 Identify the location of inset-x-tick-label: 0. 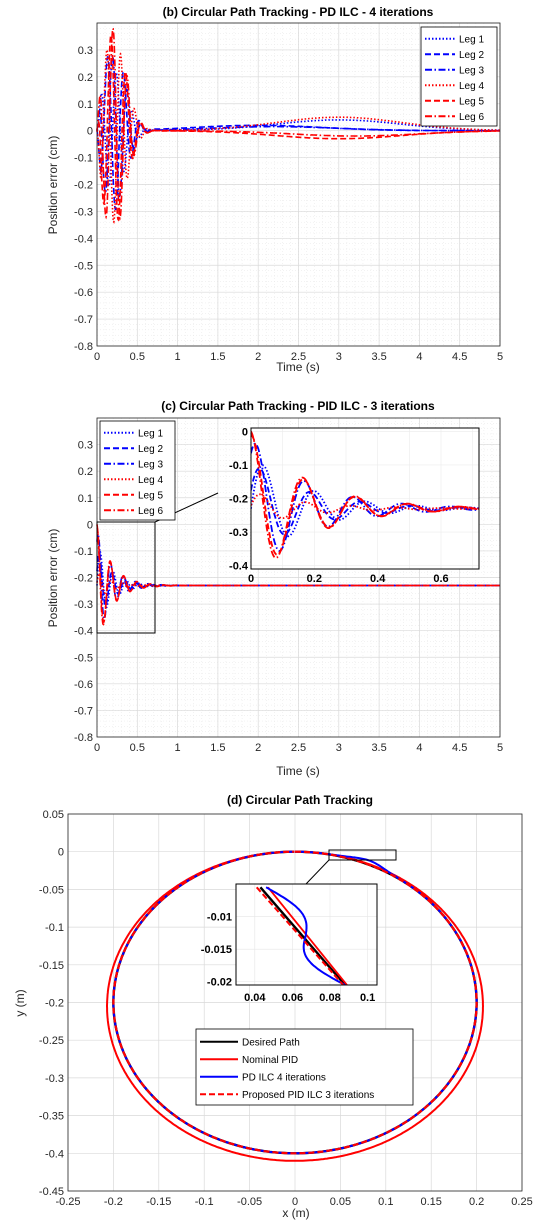
(251, 579).